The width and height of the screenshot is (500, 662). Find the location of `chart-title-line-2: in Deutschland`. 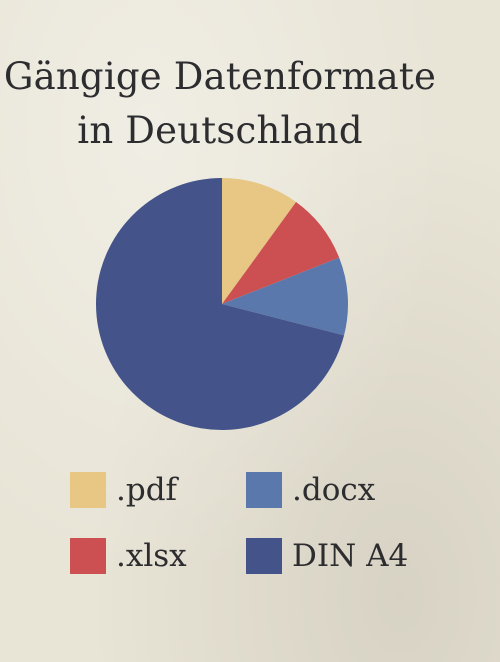

chart-title-line-2: in Deutschland is located at coordinates (220, 130).